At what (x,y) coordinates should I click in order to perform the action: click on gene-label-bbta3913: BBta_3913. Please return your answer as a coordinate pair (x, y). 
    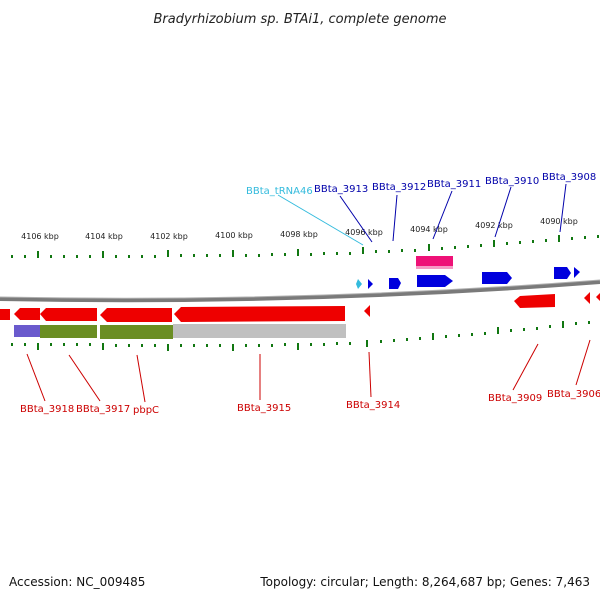
    Looking at the image, I should click on (341, 189).